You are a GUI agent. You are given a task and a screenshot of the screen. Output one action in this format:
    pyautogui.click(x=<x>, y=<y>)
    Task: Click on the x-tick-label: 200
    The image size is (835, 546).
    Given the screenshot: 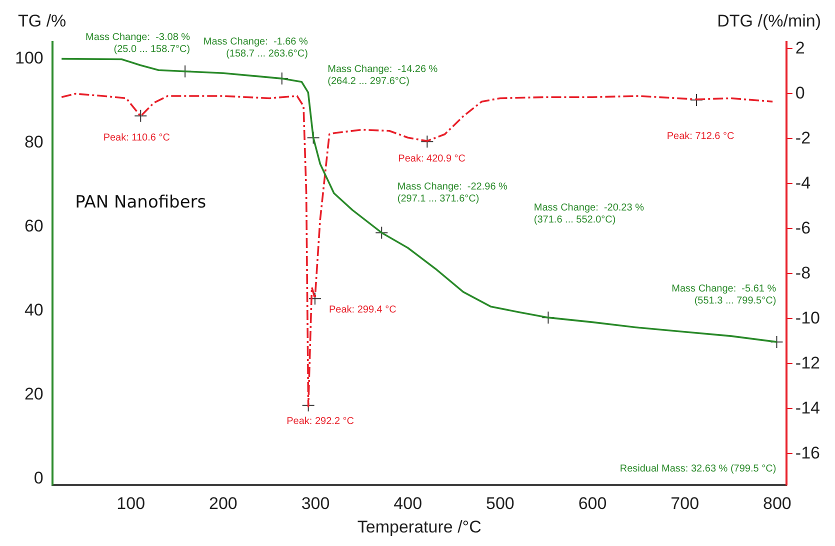 What is the action you would take?
    pyautogui.click(x=223, y=504)
    